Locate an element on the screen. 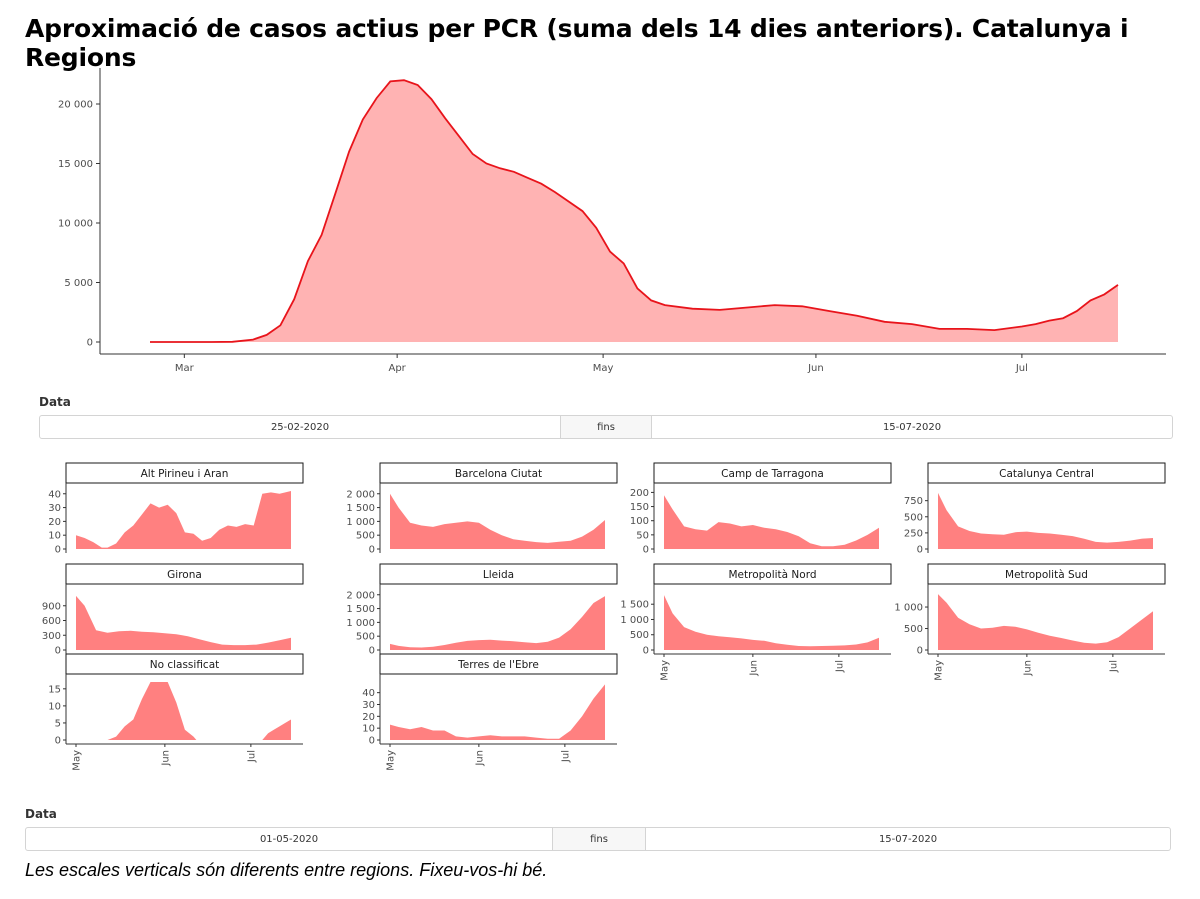  facet-title: Alt Pirineu i Aran is located at coordinates (185, 474).